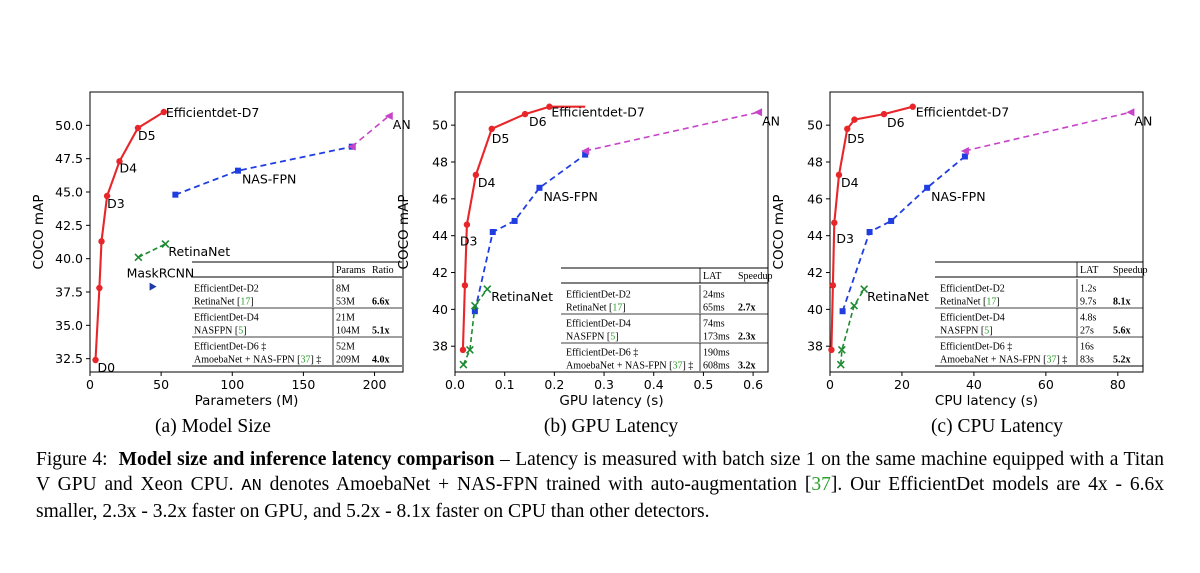  I want to click on series-line-efficientdet, so click(523, 227).